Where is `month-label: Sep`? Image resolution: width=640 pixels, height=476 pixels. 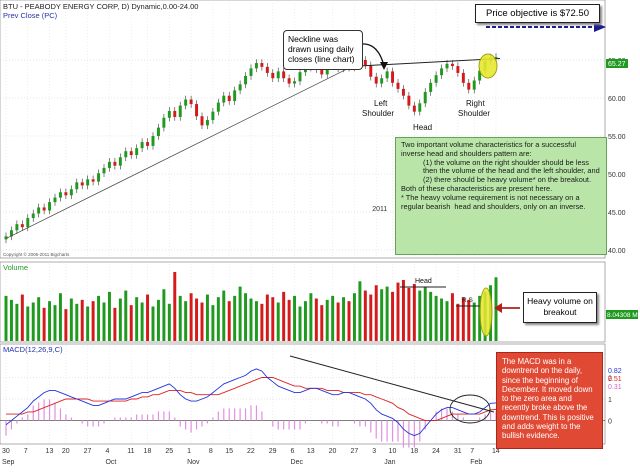
month-label: Sep is located at coordinates (8, 462).